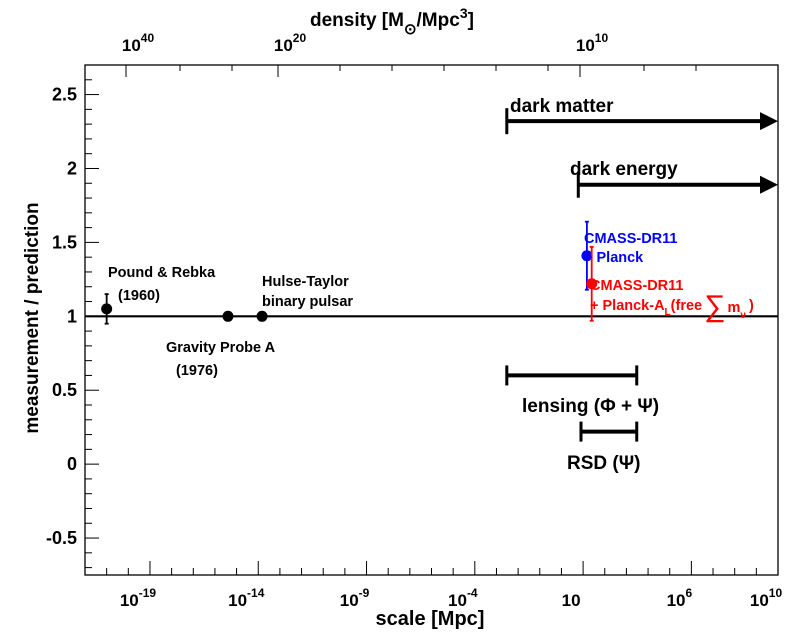 The image size is (801, 638). Describe the element at coordinates (64, 242) in the screenshot. I see `y-tick-label: 1.5` at that location.